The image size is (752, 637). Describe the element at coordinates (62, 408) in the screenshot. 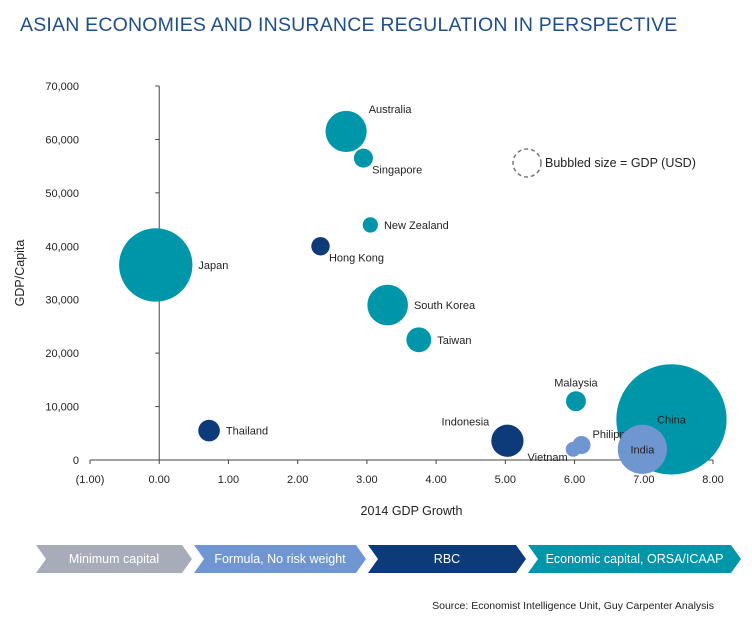

I see `y-tick-label: 10,000` at that location.